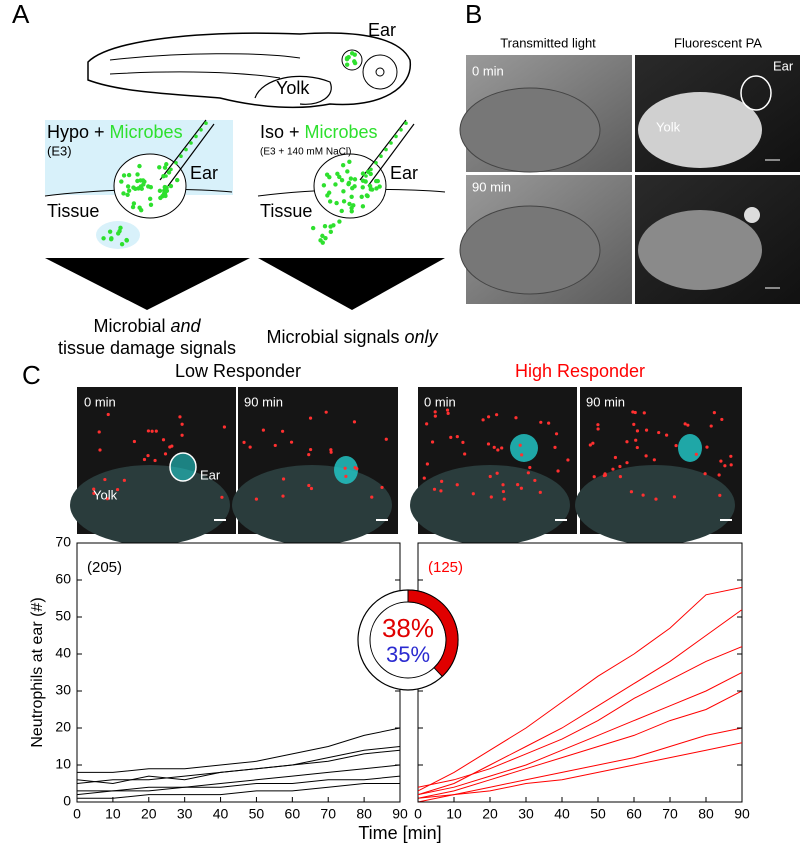  I want to click on label: (E3), so click(59, 150).